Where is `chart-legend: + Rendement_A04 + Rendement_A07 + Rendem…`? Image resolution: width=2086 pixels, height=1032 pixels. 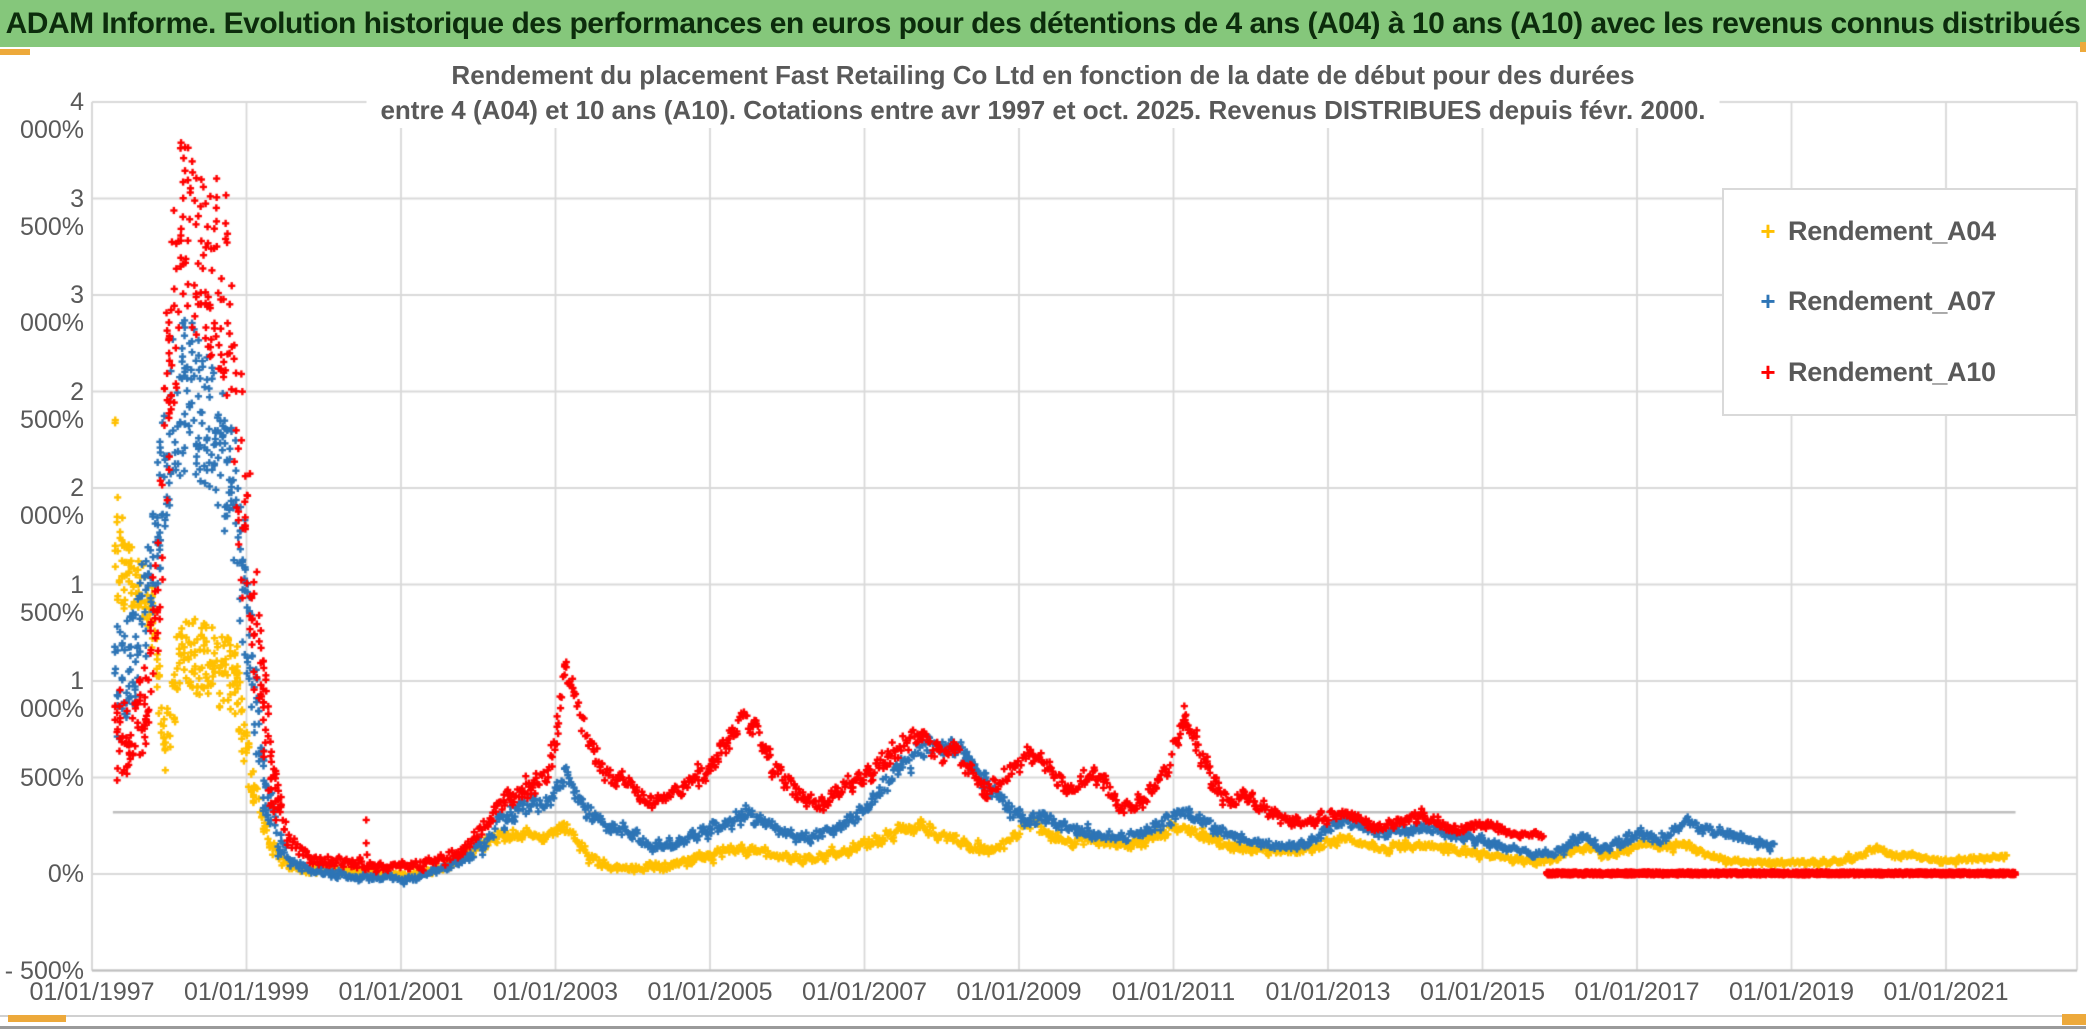 chart-legend: + Rendement_A04 + Rendement_A07 + Rendem… is located at coordinates (1899, 302).